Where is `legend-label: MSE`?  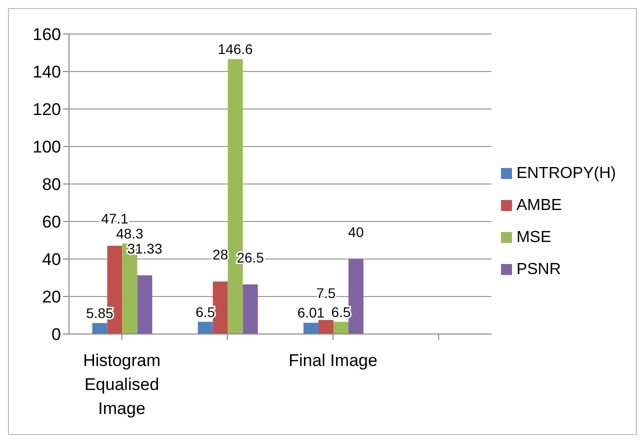 legend-label: MSE is located at coordinates (534, 237).